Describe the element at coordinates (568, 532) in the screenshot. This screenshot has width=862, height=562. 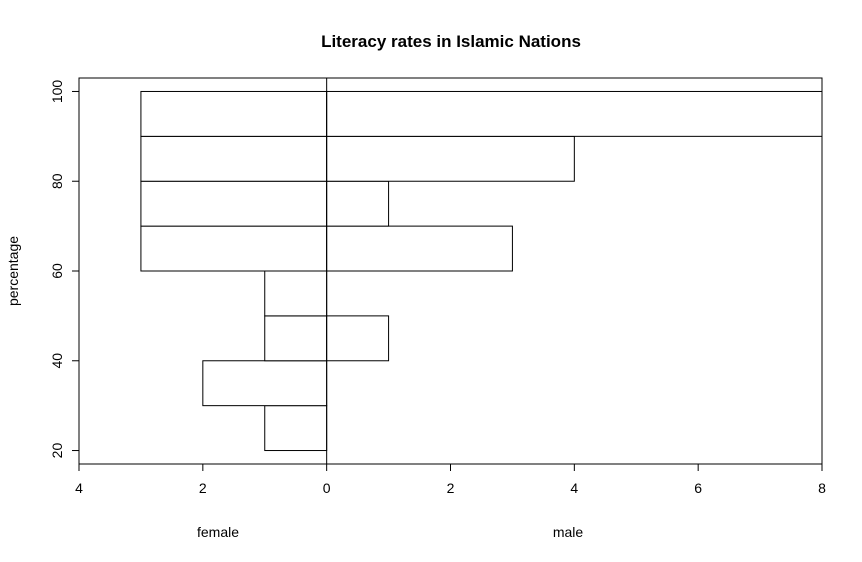
I see `male-series-label: male` at that location.